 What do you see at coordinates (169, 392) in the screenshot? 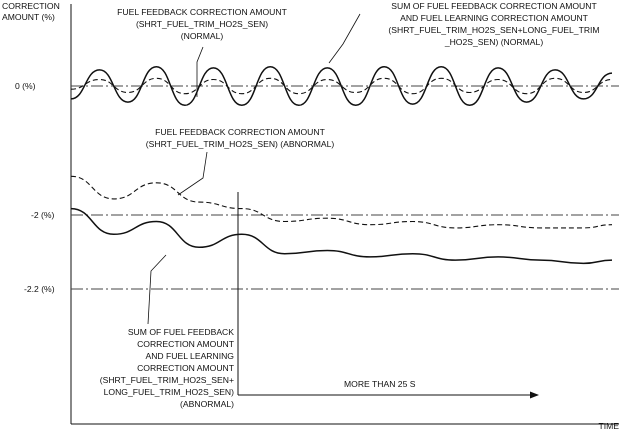
I see `svg-text: LONG_FUEL_TRIM_HO2S_SEN)` at bounding box center [169, 392].